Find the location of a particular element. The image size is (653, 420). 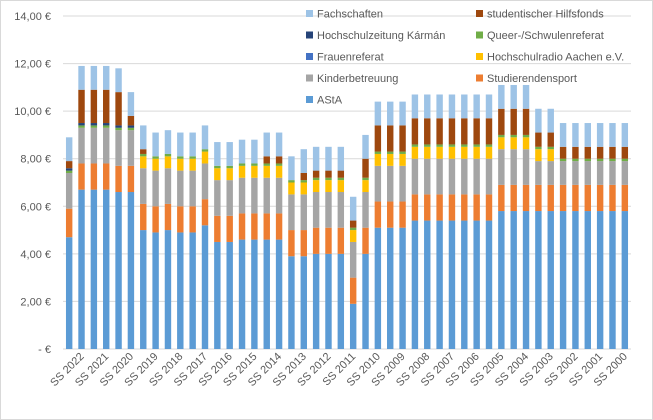

legend-label: Frauenreferat is located at coordinates (350, 58).